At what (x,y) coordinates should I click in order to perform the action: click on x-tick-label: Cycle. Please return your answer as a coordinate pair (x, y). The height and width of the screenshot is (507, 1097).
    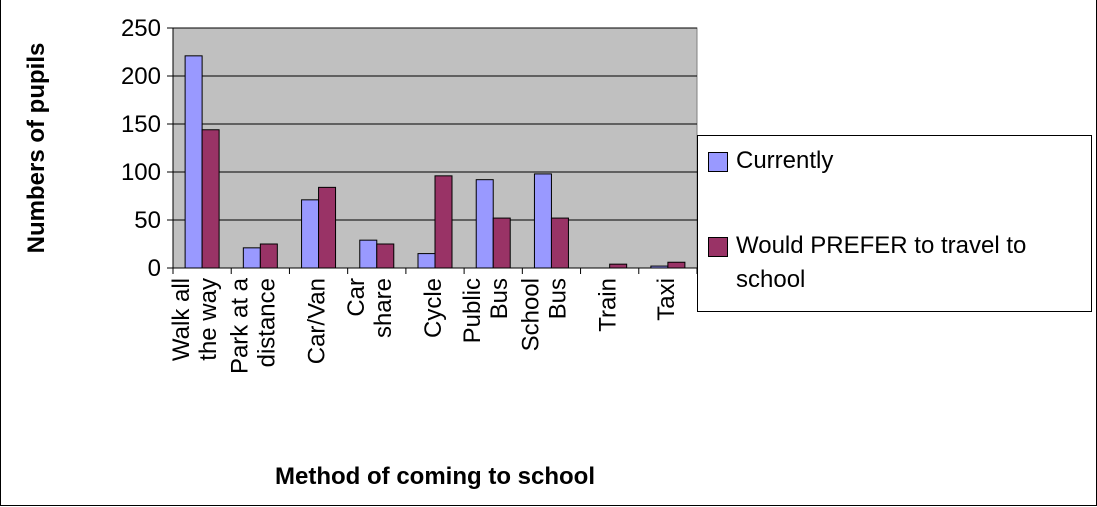
    Looking at the image, I should click on (433, 308).